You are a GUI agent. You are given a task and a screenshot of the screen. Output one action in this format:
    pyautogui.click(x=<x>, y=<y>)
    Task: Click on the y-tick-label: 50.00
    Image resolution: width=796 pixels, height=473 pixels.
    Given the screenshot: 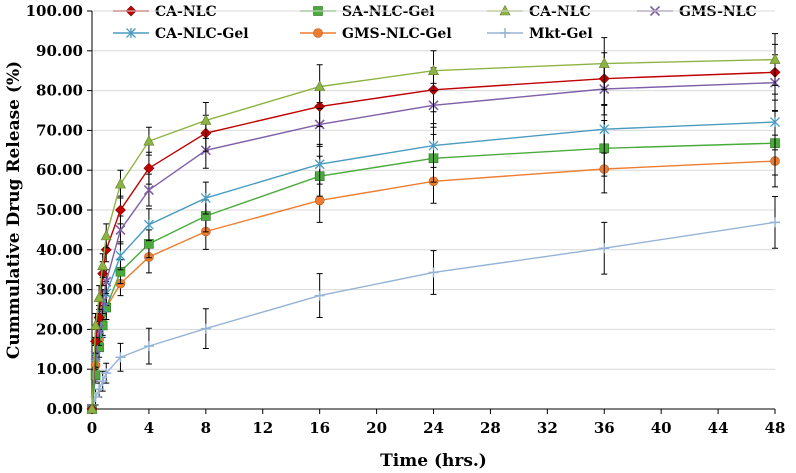 What is the action you would take?
    pyautogui.click(x=59, y=210)
    